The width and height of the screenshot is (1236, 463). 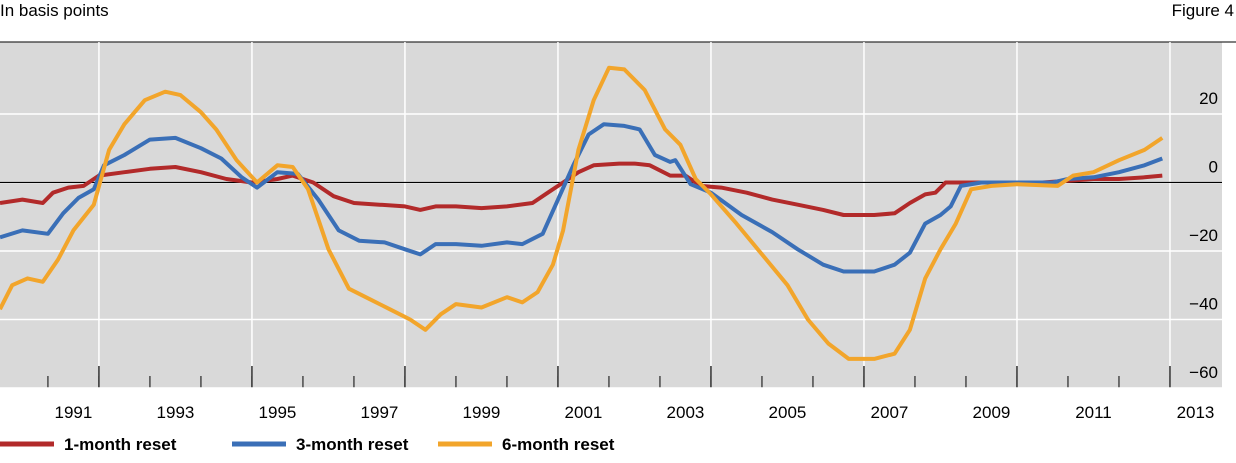 What do you see at coordinates (992, 412) in the screenshot?
I see `x-tick-label: 2009` at bounding box center [992, 412].